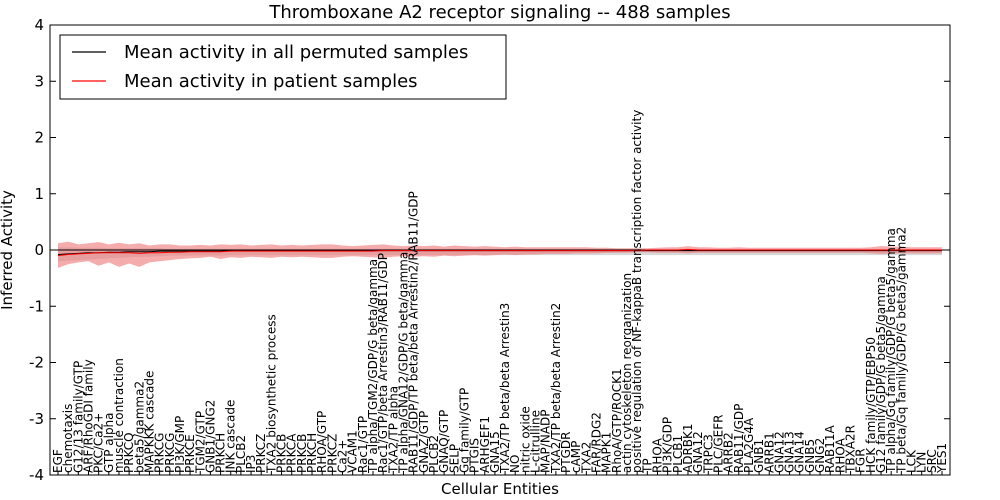 The image size is (1000, 500). Describe the element at coordinates (546, 441) in the screenshot. I see `category-label: MAP/NADP` at that location.